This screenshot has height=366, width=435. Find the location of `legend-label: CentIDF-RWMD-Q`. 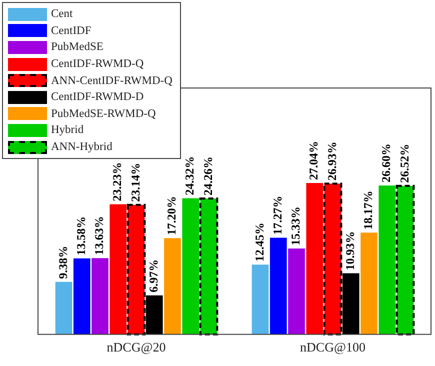

legend-label: CentIDF-RWMD-Q is located at coordinates (97, 64).